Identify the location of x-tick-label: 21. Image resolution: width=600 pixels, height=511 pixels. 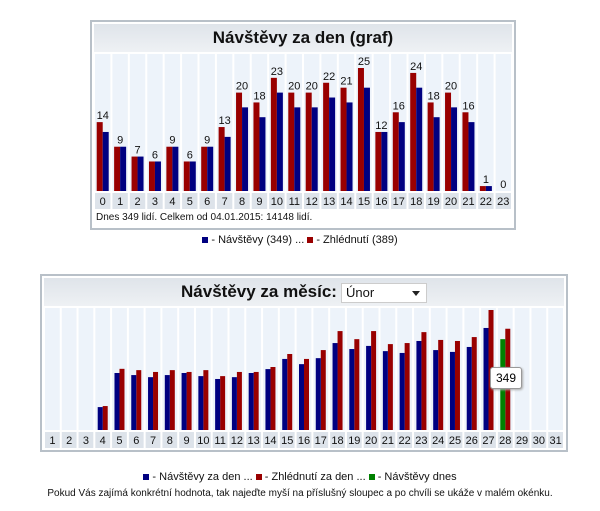
(468, 202).